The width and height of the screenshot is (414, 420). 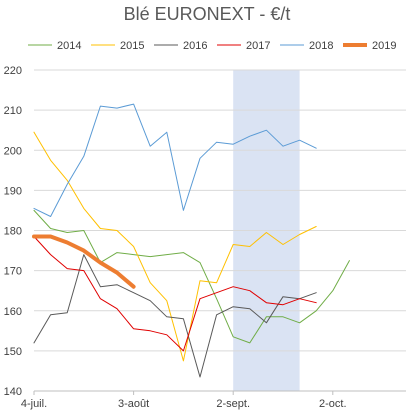 What do you see at coordinates (132, 46) in the screenshot?
I see `legend-label: 2015` at bounding box center [132, 46].